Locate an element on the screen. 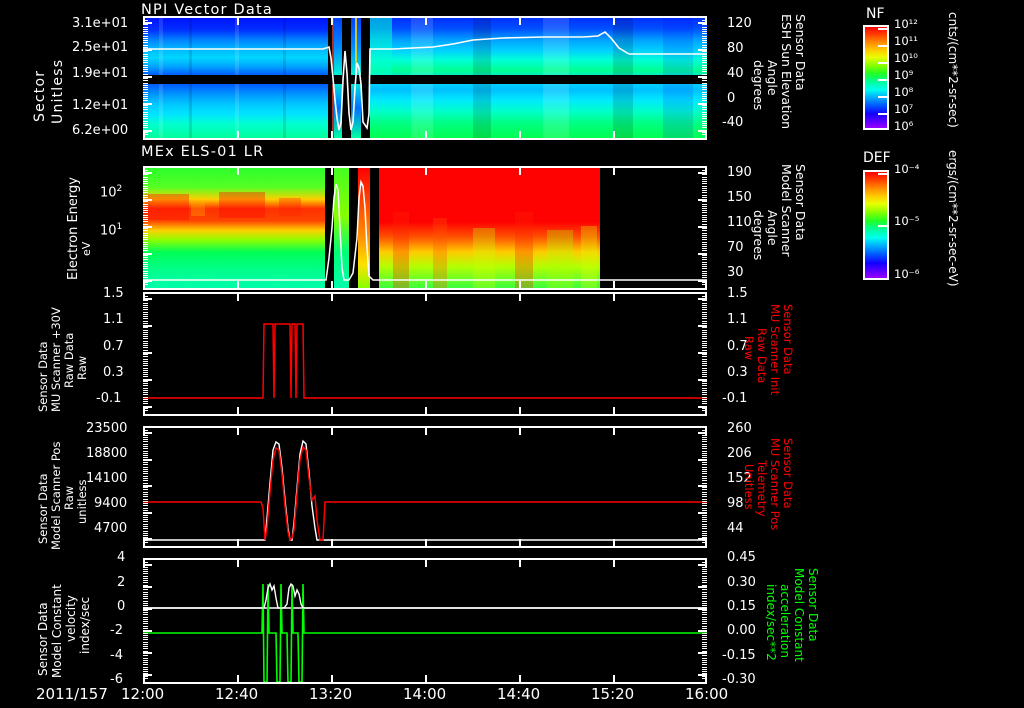  colorbar-def is located at coordinates (876, 225).